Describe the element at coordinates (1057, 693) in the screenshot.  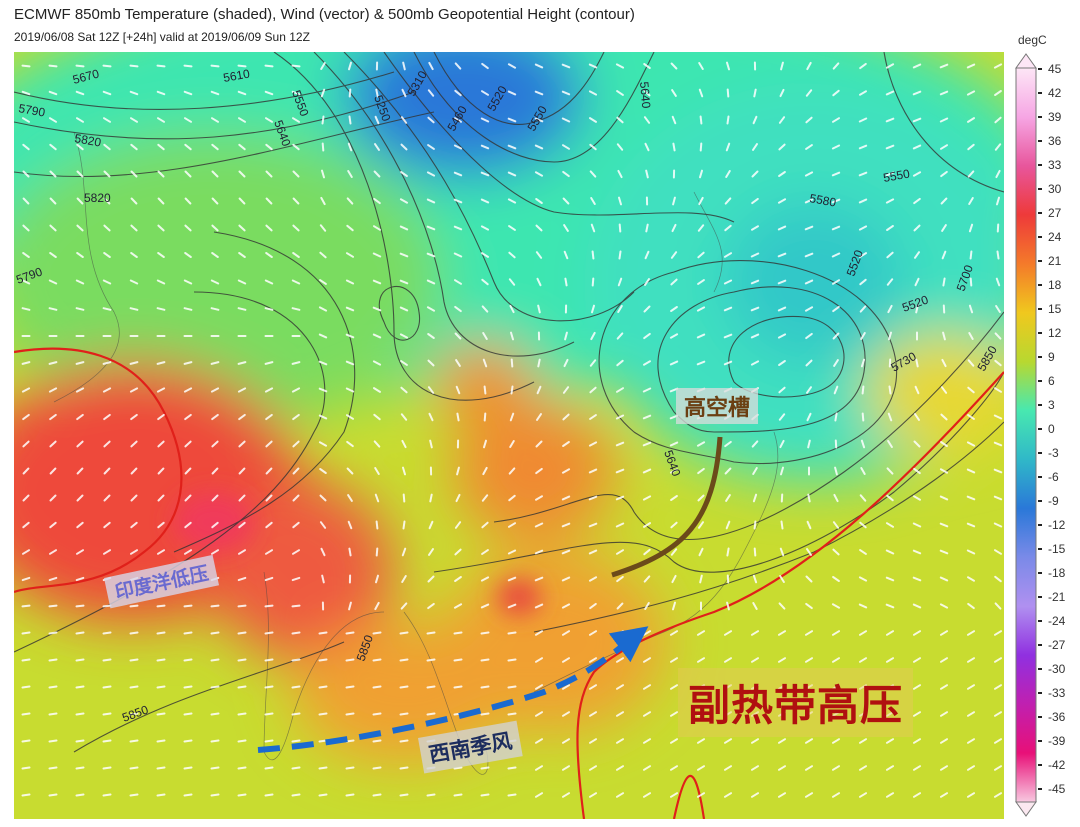
I see `colorbar-tick-label: -33` at that location.